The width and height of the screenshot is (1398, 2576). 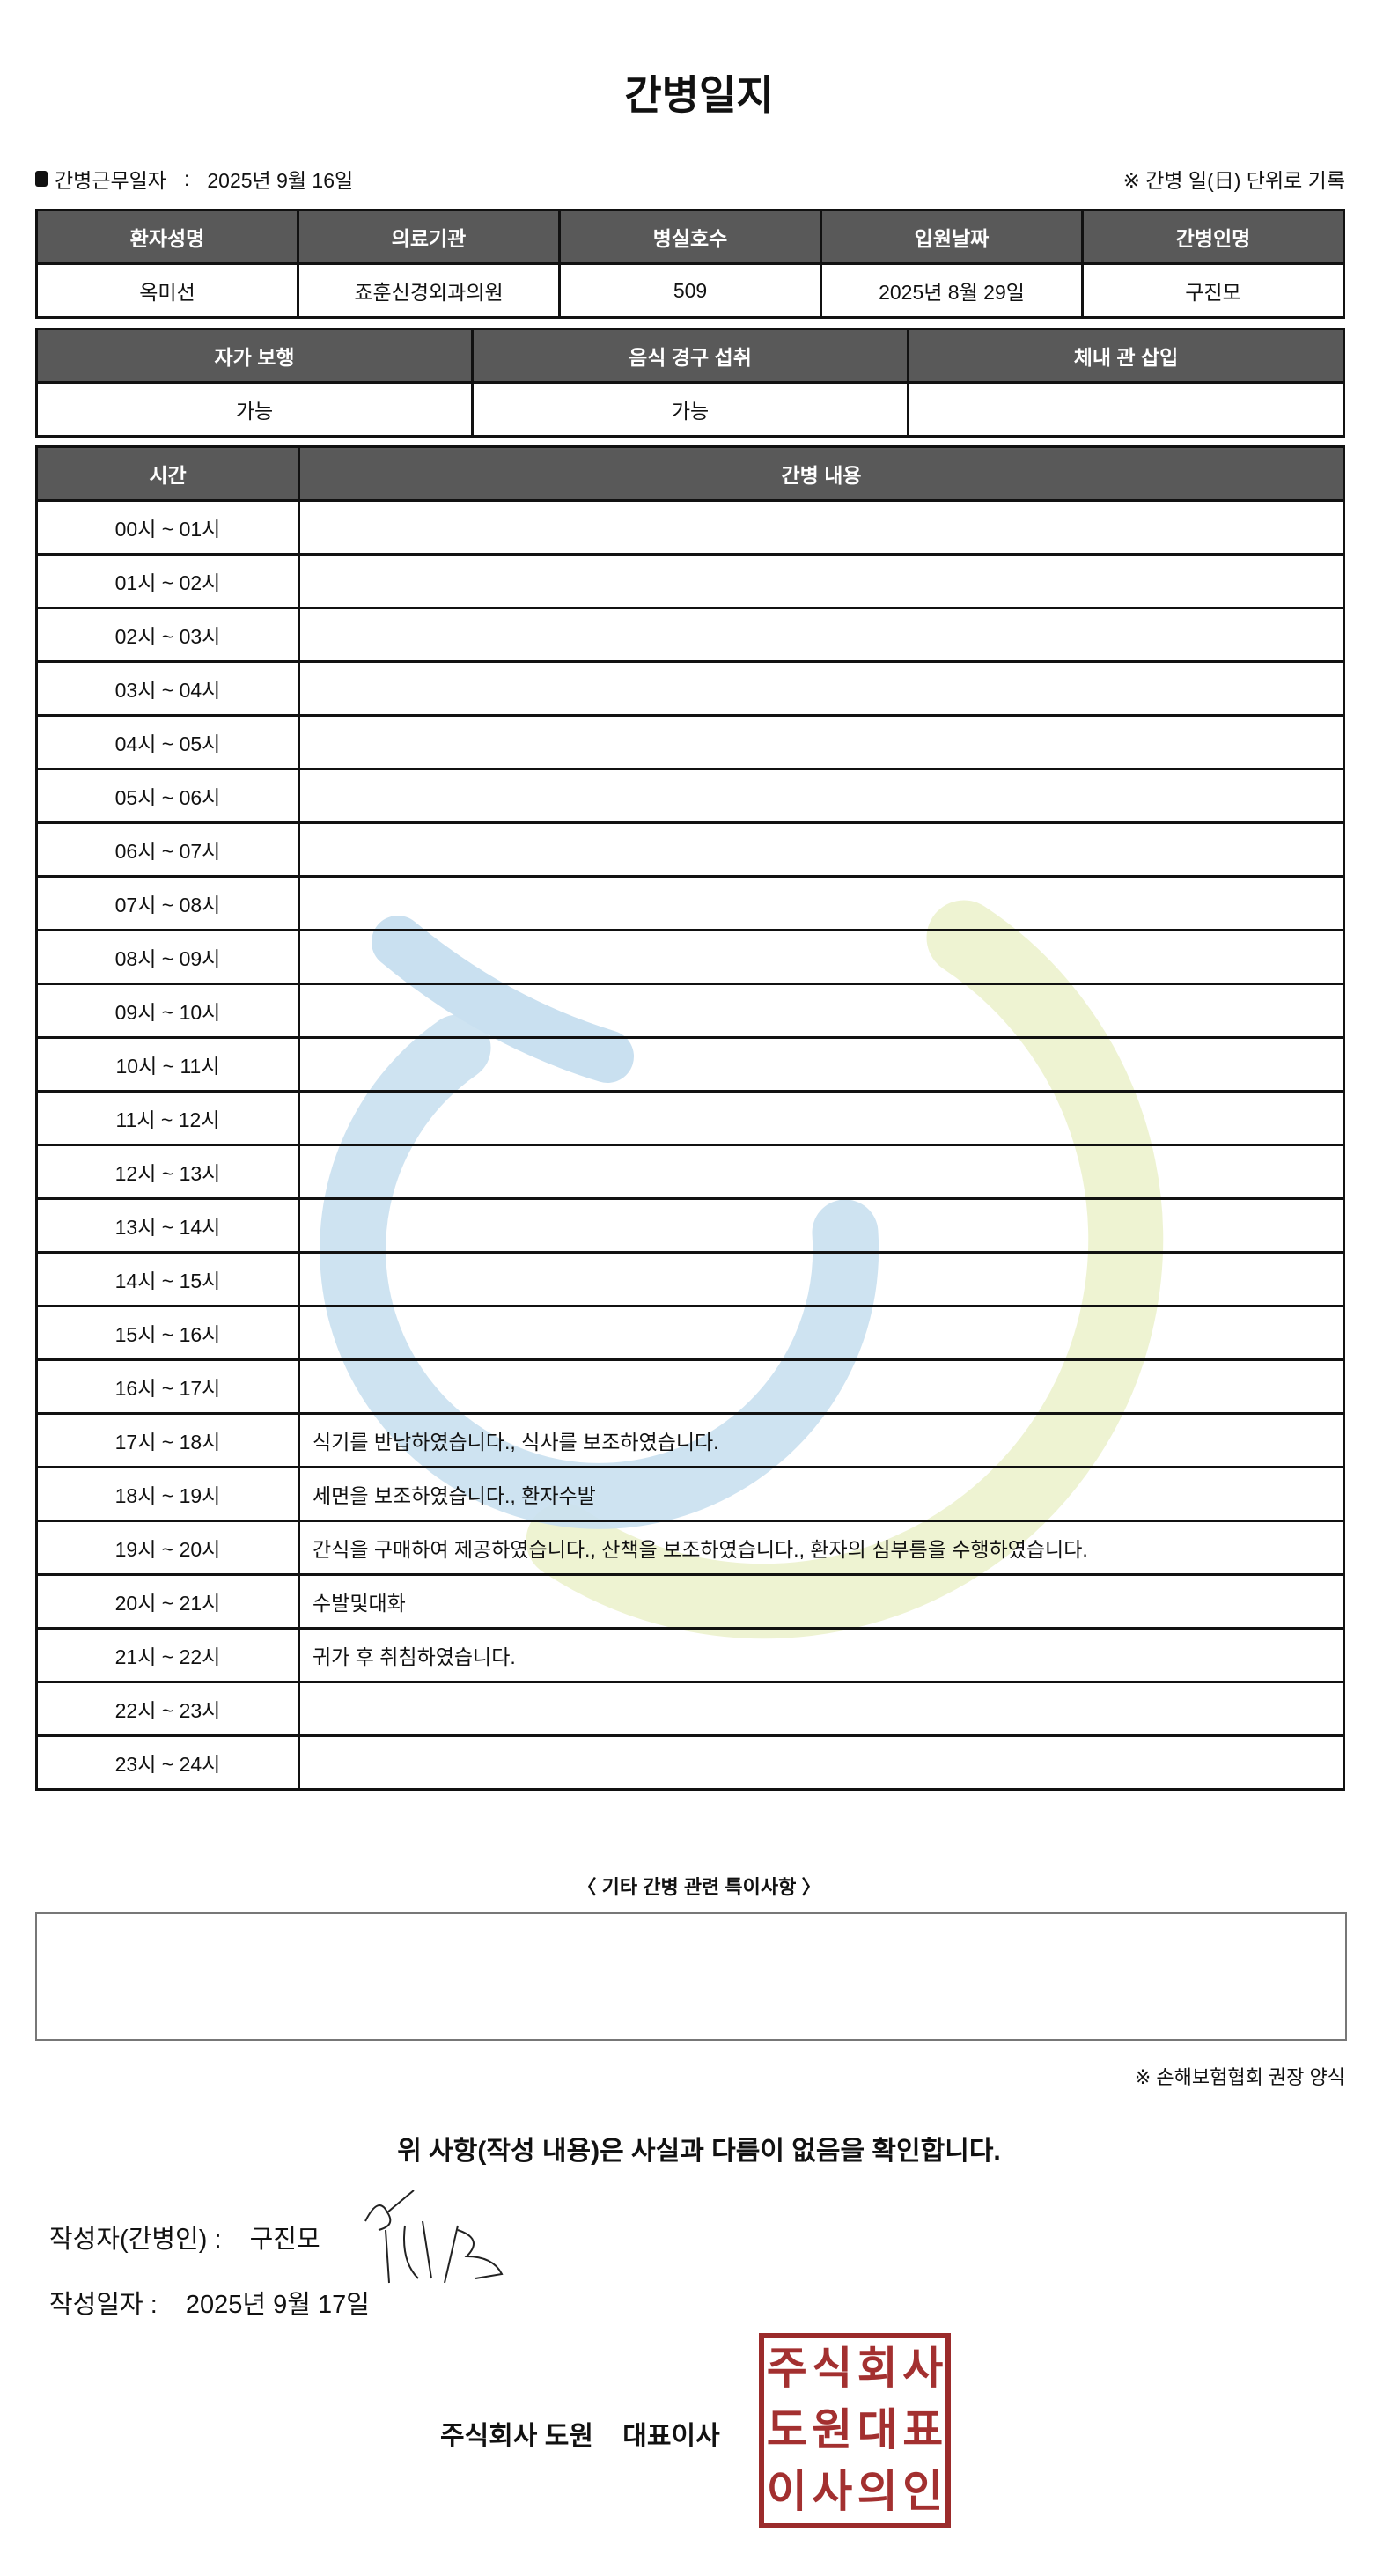 What do you see at coordinates (786, 2369) in the screenshot?
I see `stamp-character: 주` at bounding box center [786, 2369].